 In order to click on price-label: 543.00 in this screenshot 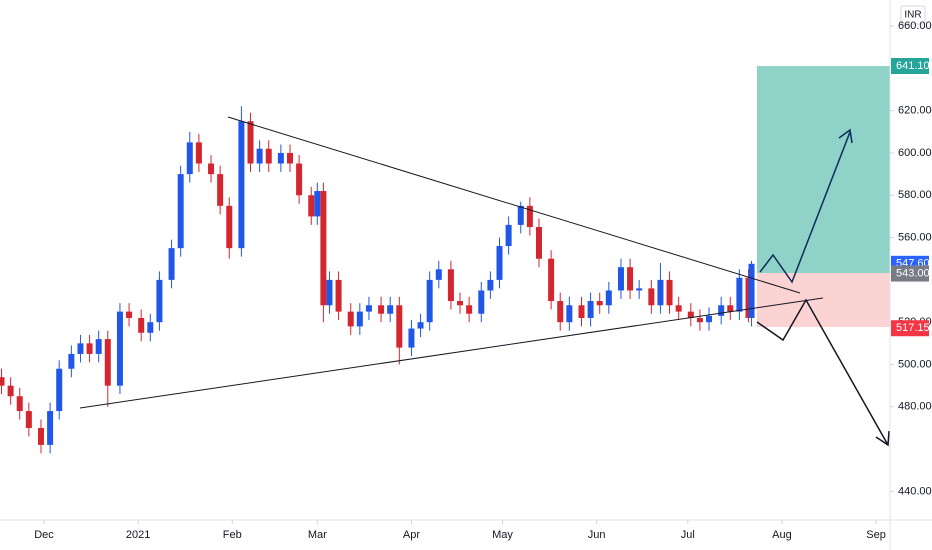, I will do `click(913, 273)`.